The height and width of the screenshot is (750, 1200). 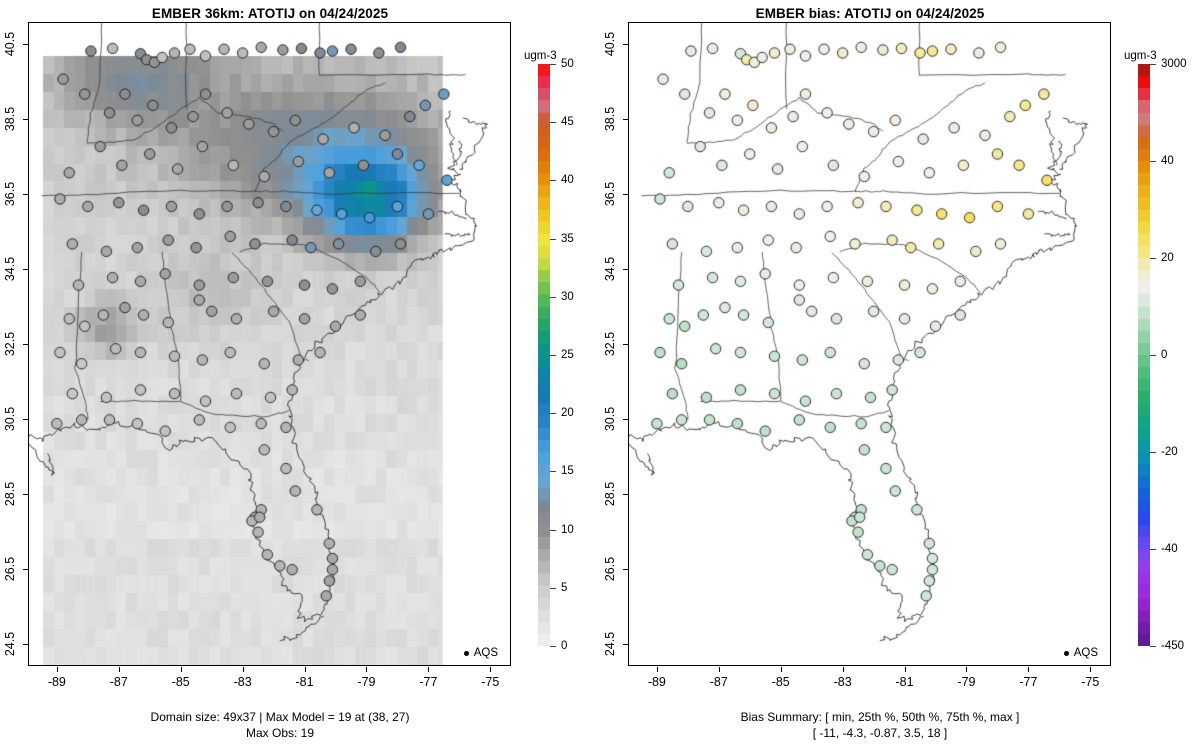 What do you see at coordinates (540, 56) in the screenshot?
I see `colorbar-title-model: ugm-3` at bounding box center [540, 56].